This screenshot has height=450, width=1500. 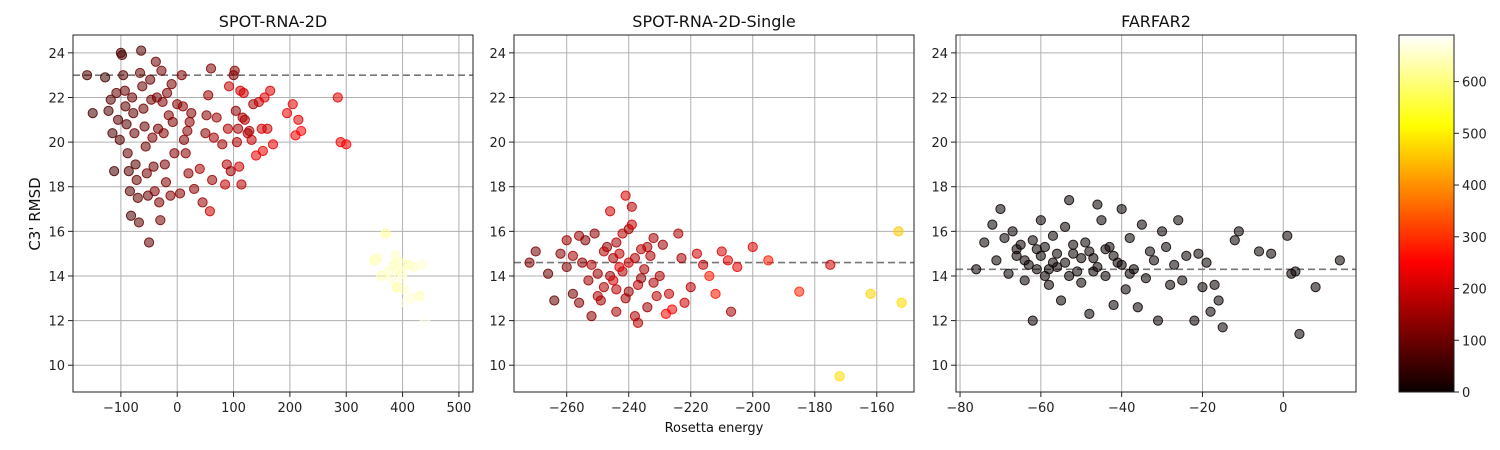 I want to click on colorbar-tick-label: 500, so click(x=1474, y=134).